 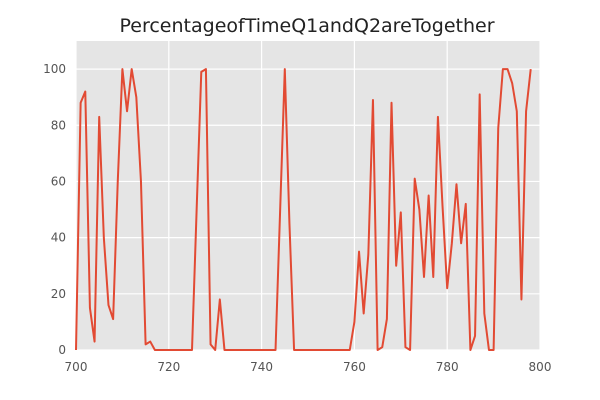 I want to click on y-tick-label: 80, so click(x=58, y=125).